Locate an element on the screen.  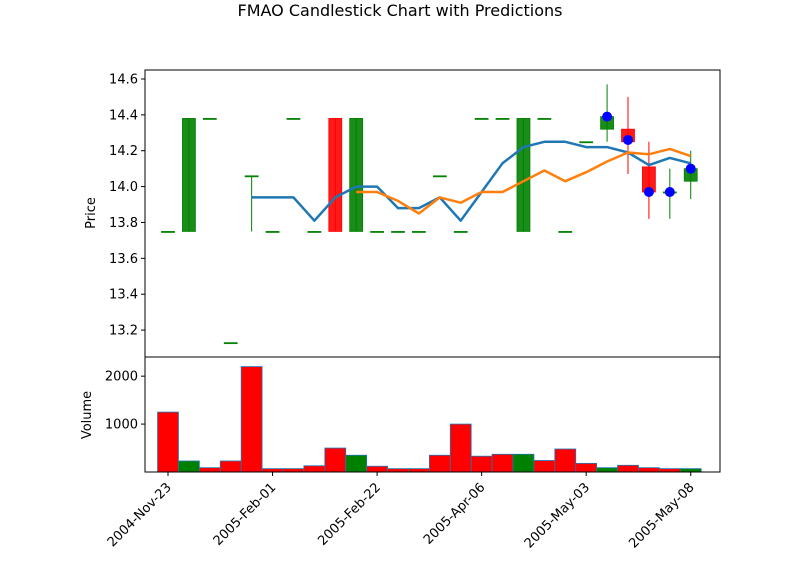
x-tick-label: 2005-May-08 is located at coordinates (661, 515).